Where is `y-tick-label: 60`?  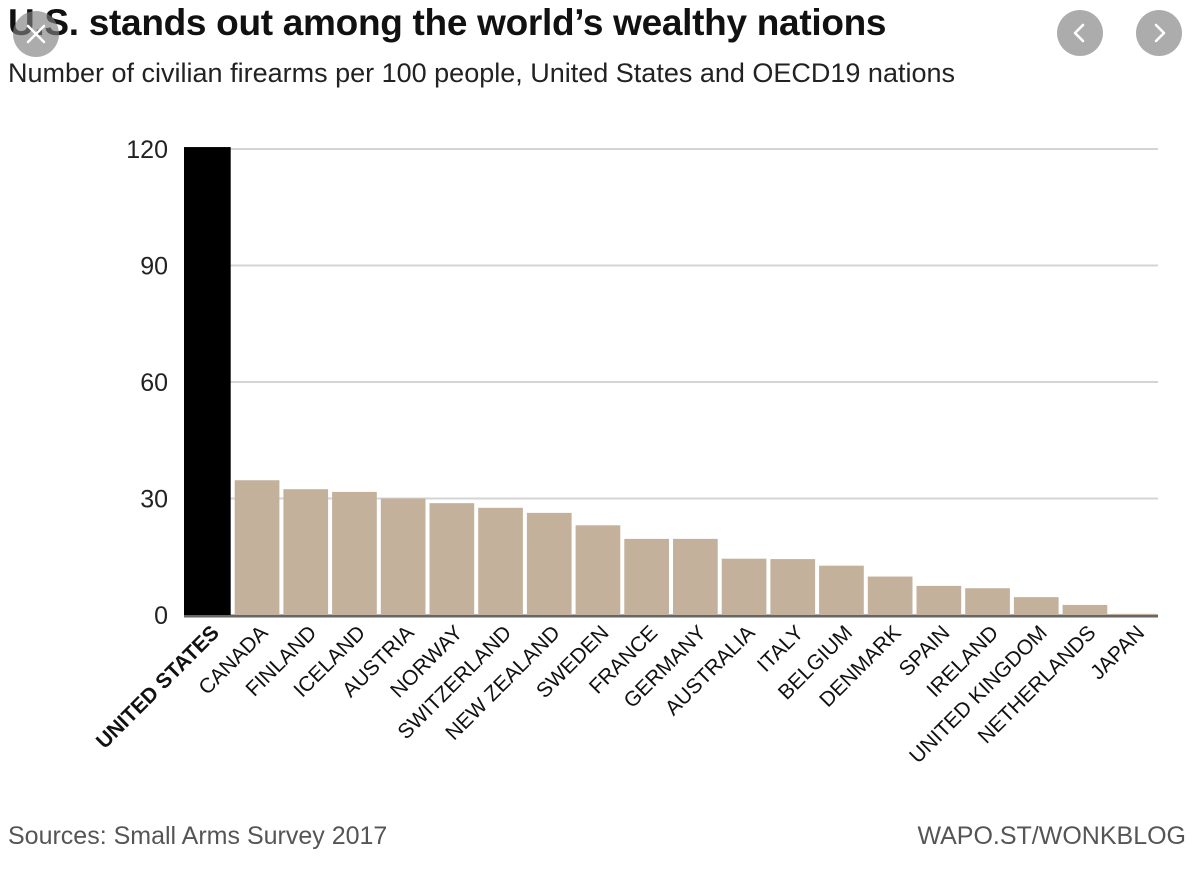 y-tick-label: 60 is located at coordinates (154, 383).